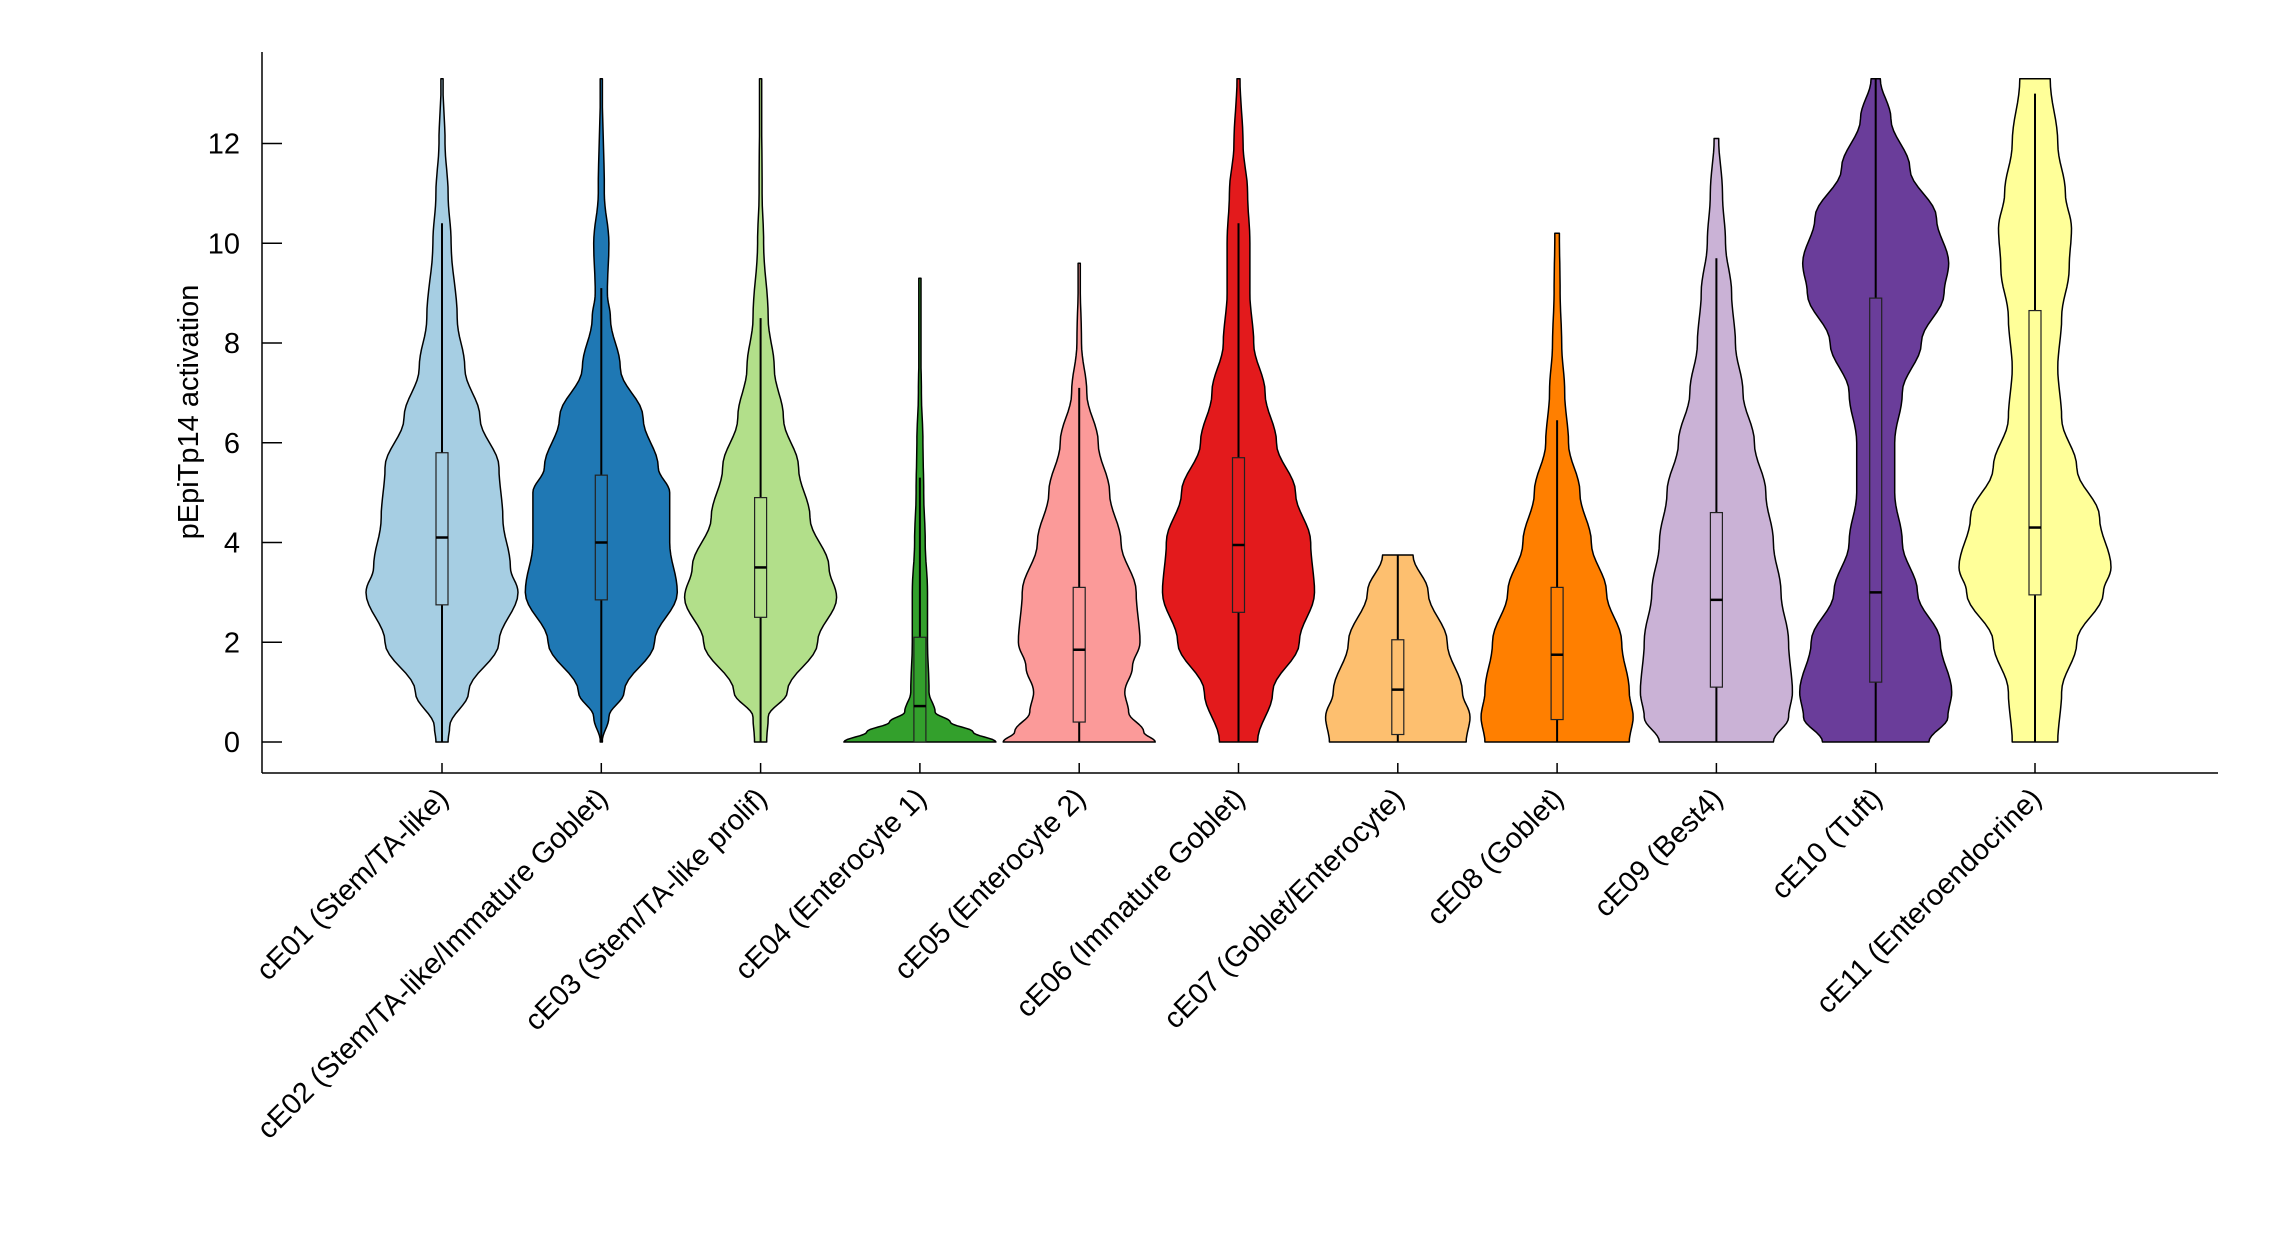  What do you see at coordinates (245, 444) in the screenshot?
I see `y-ticks: 0 2 4 6 8 10 12` at bounding box center [245, 444].